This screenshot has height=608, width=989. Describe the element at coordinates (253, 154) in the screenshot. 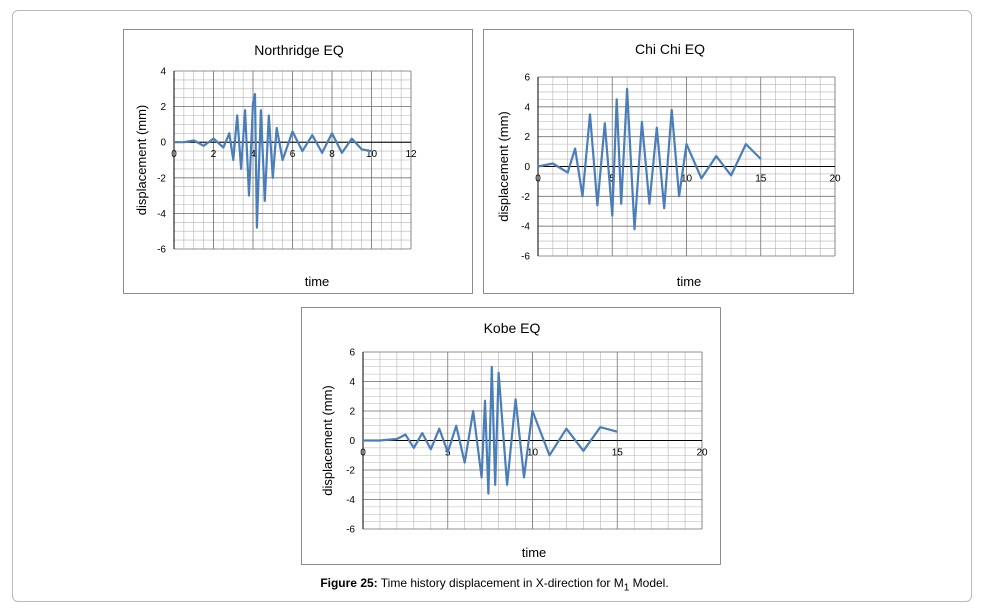

I see `x-tick-label: 4` at that location.